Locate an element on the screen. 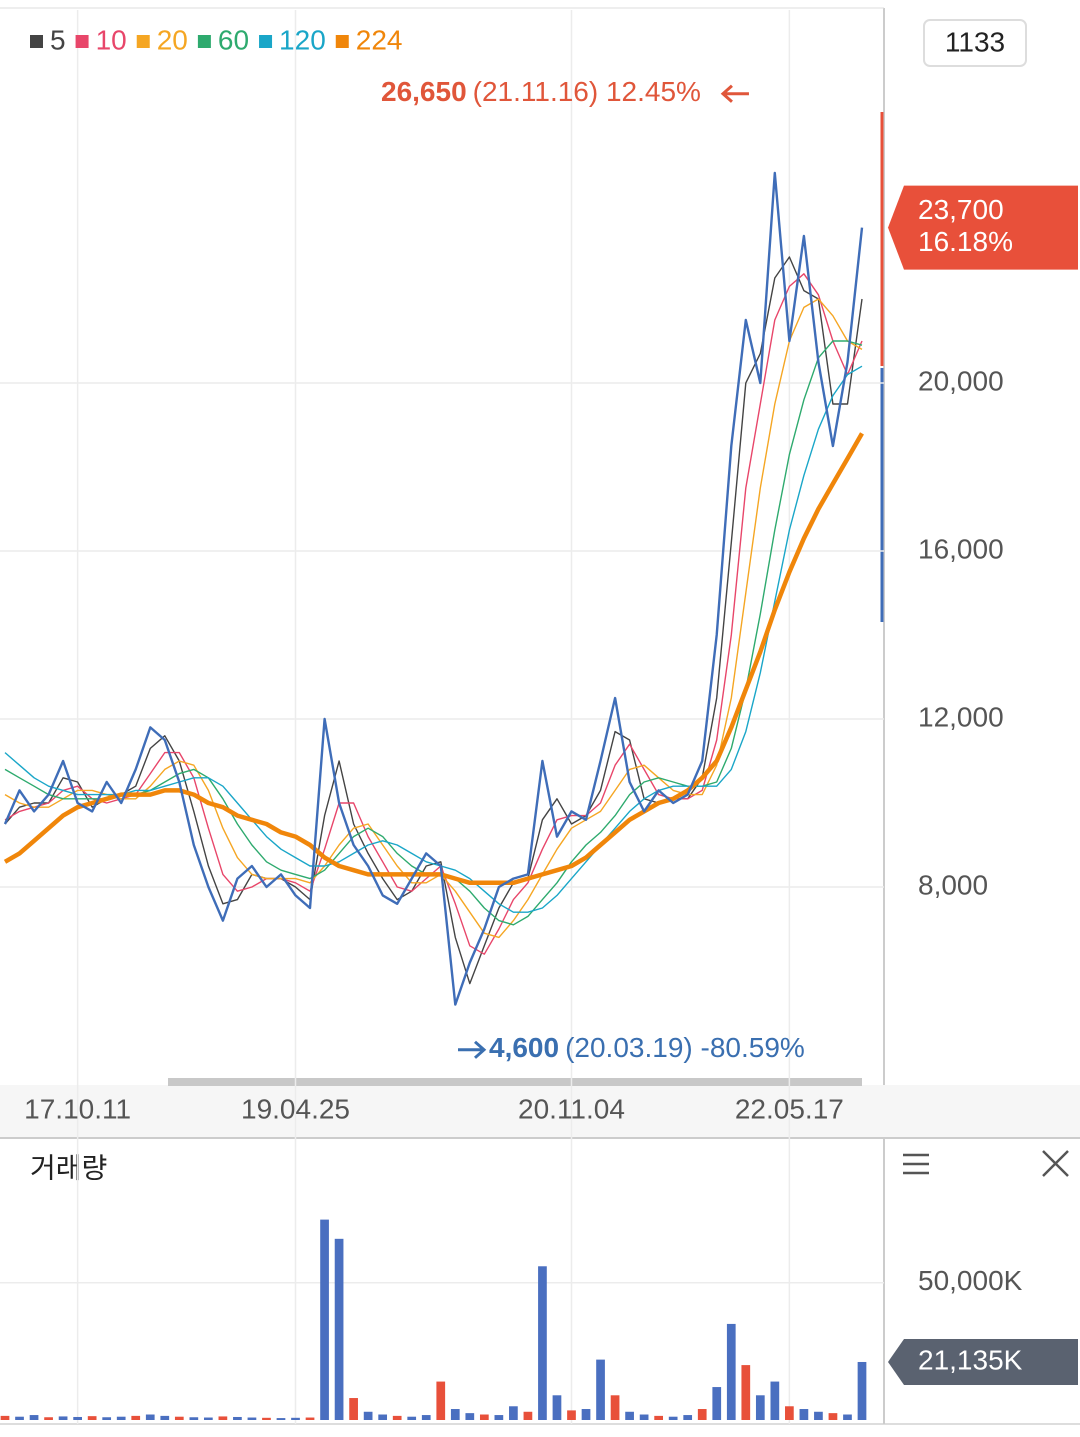 This screenshot has width=1080, height=1437. scrollbar is located at coordinates (515, 1082).